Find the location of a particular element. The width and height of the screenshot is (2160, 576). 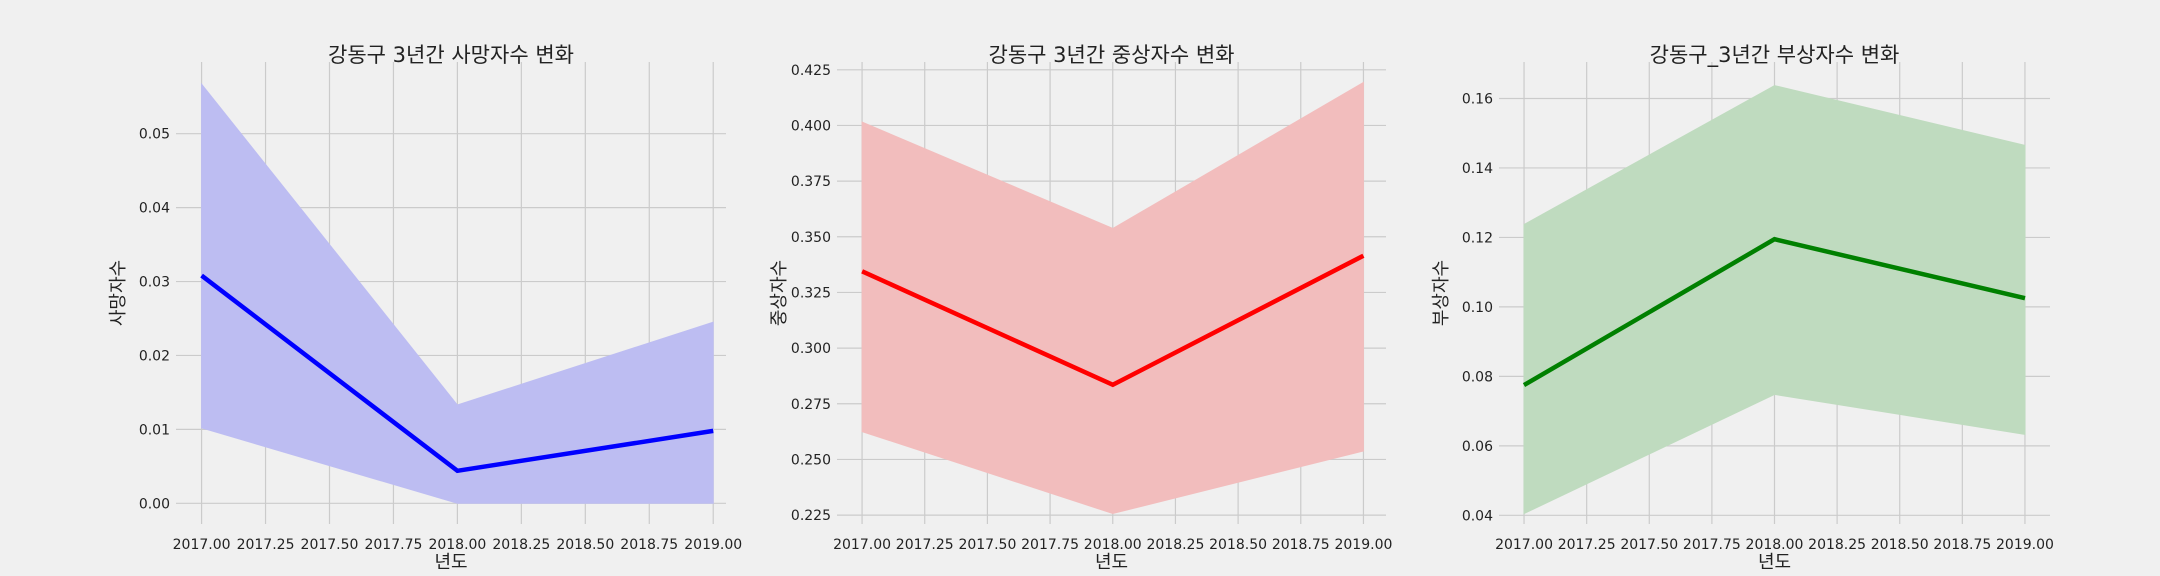

y-tick-label: 0.06 is located at coordinates (1477, 447).